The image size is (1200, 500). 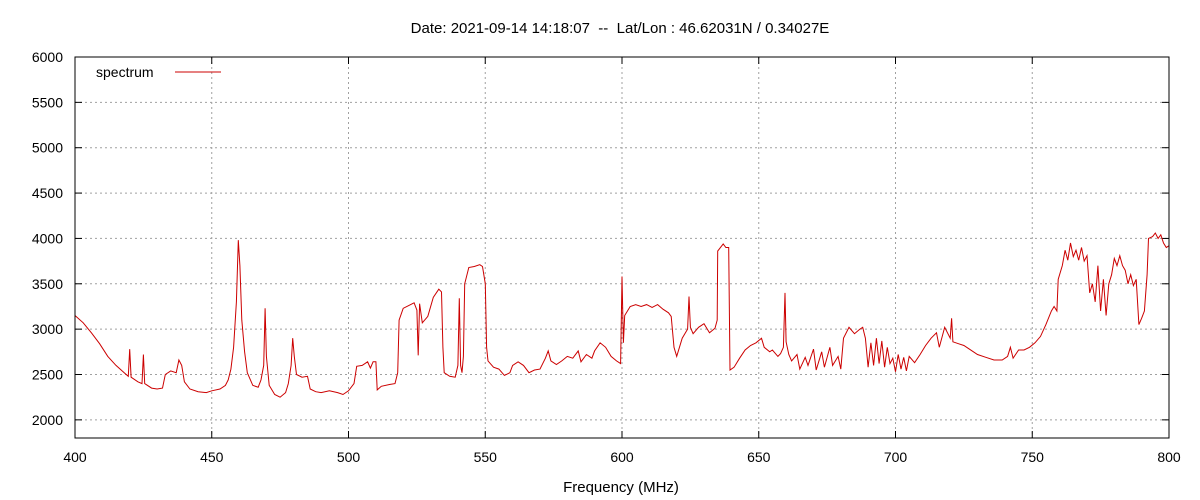 I want to click on y-tick-label: 3000, so click(x=47, y=329).